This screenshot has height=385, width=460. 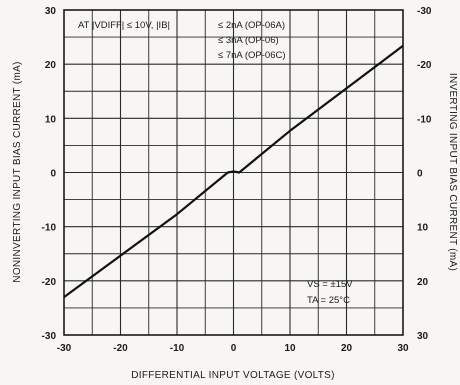 What do you see at coordinates (49, 282) in the screenshot?
I see `y-tick-label-left: -20` at bounding box center [49, 282].